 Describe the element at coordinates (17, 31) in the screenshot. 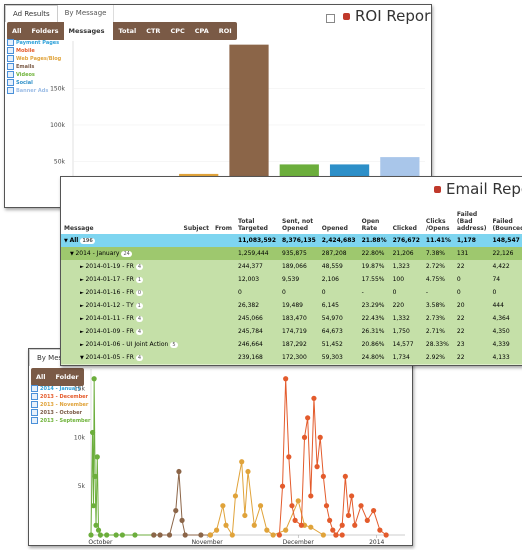

I see `filter-all-button: All` at that location.